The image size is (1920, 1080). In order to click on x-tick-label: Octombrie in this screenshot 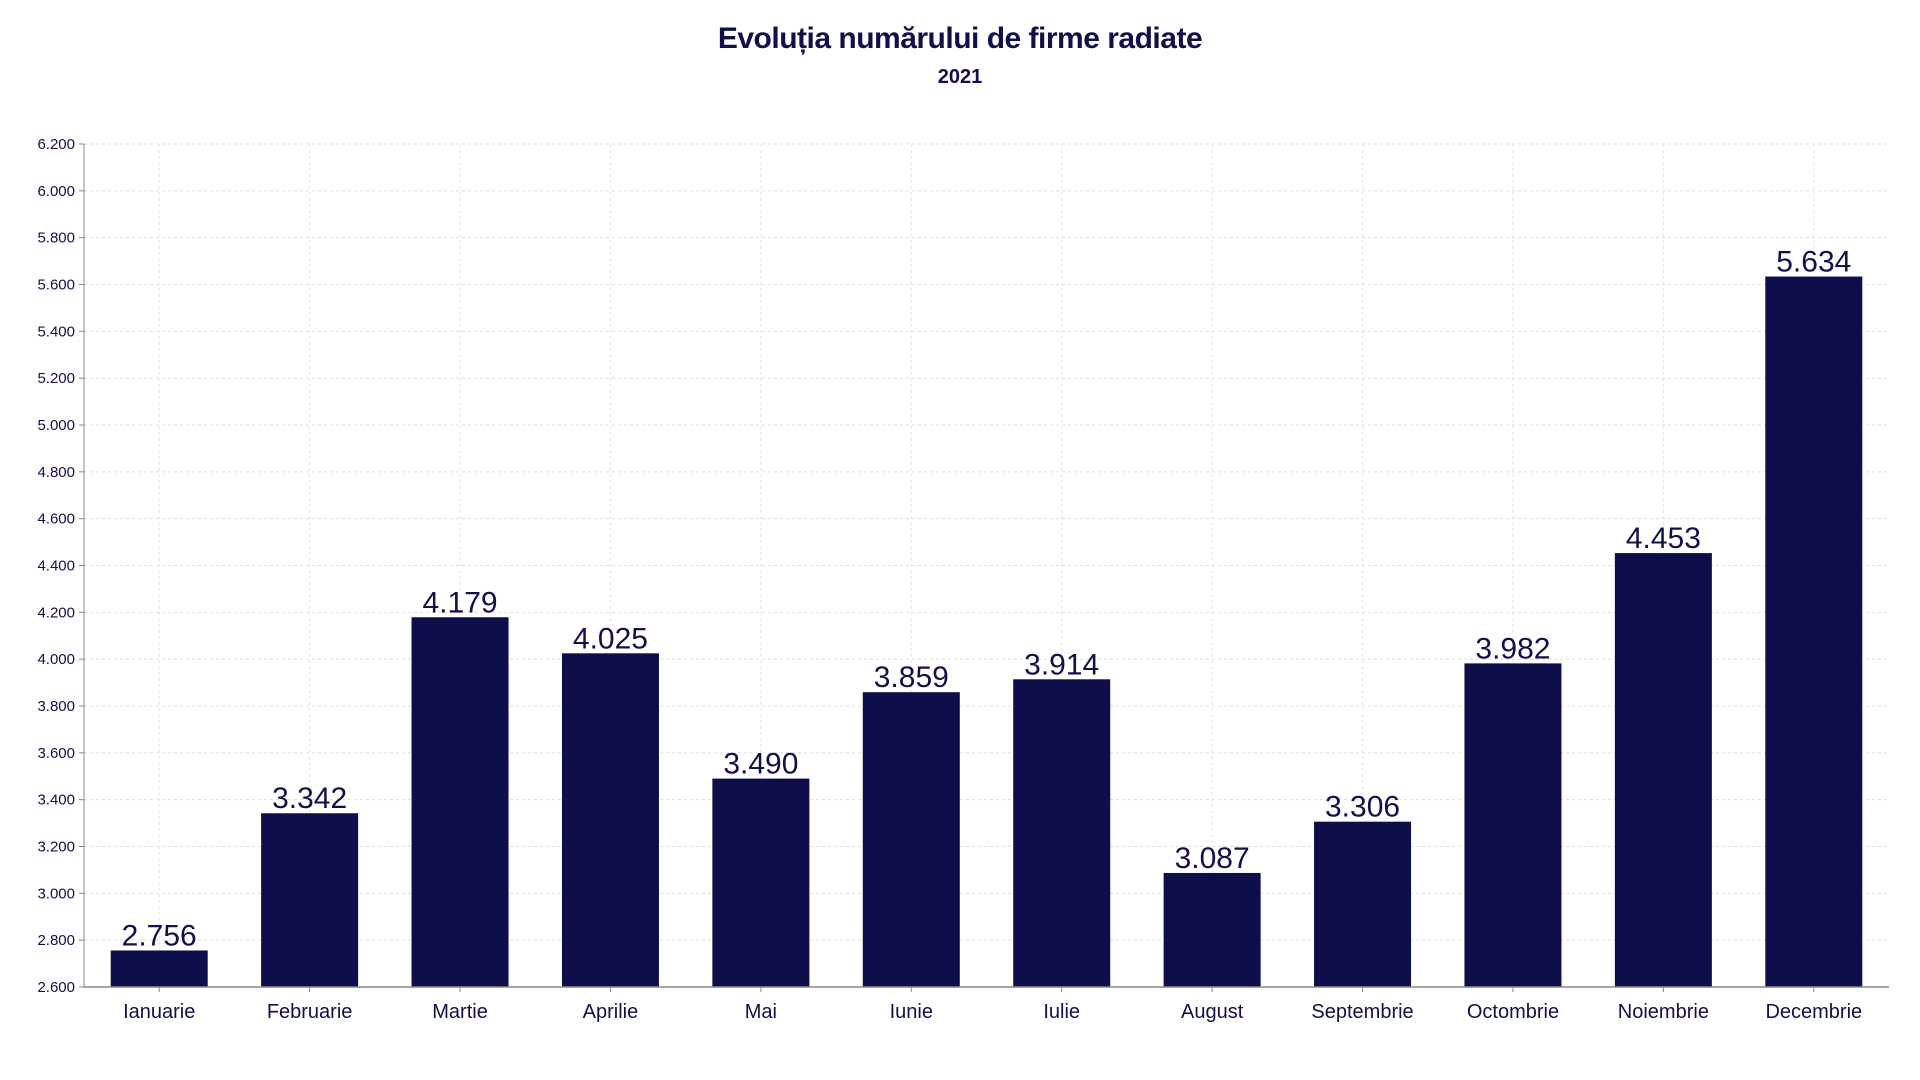, I will do `click(1513, 1012)`.